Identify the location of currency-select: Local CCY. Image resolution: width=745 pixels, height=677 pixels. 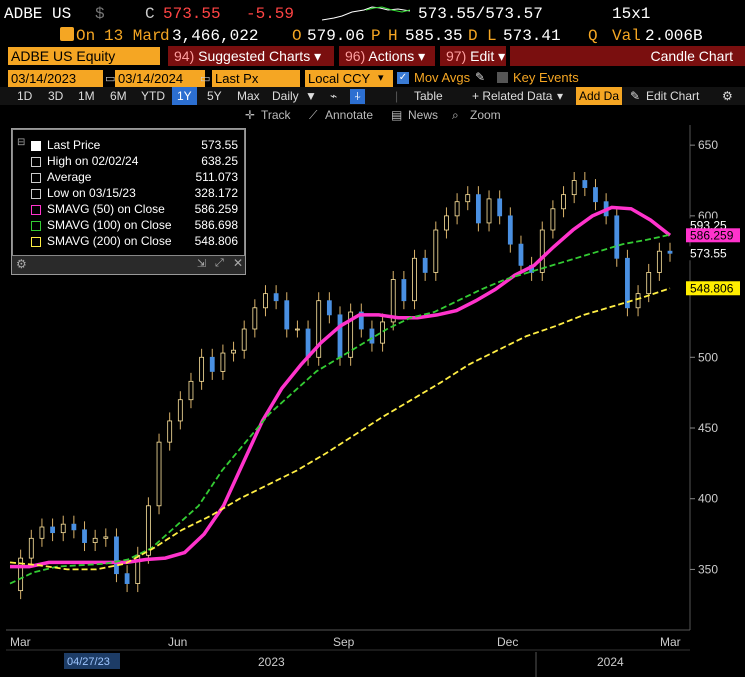
(349, 79).